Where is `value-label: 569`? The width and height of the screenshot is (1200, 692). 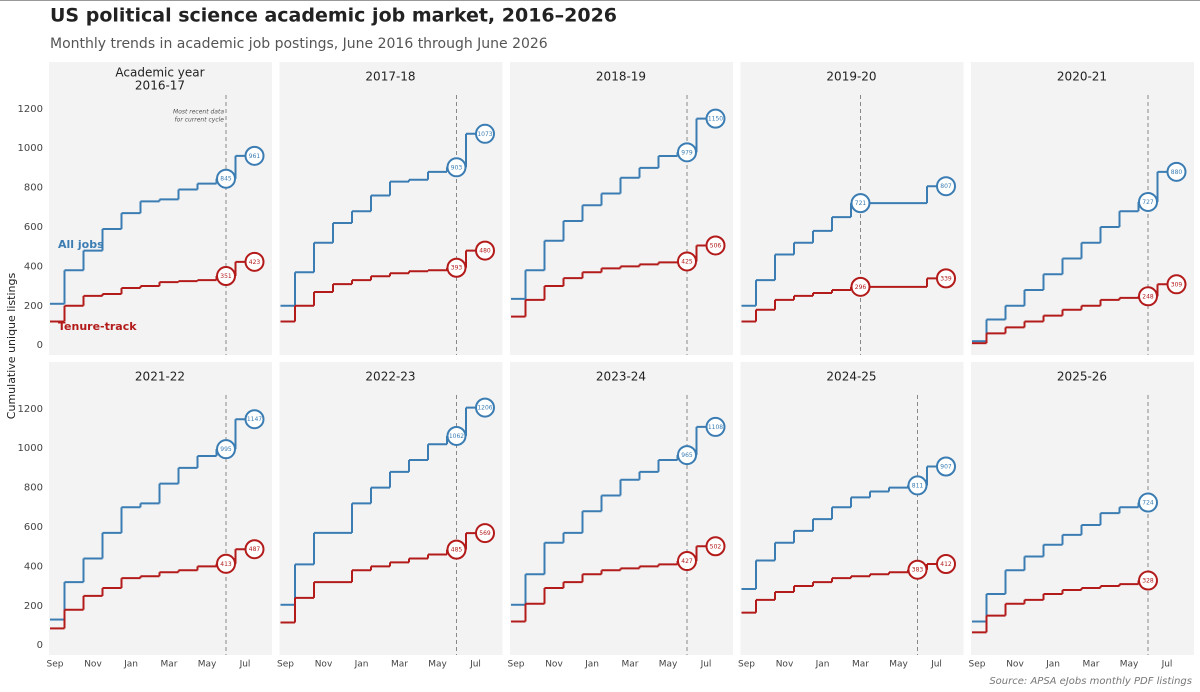 value-label: 569 is located at coordinates (485, 533).